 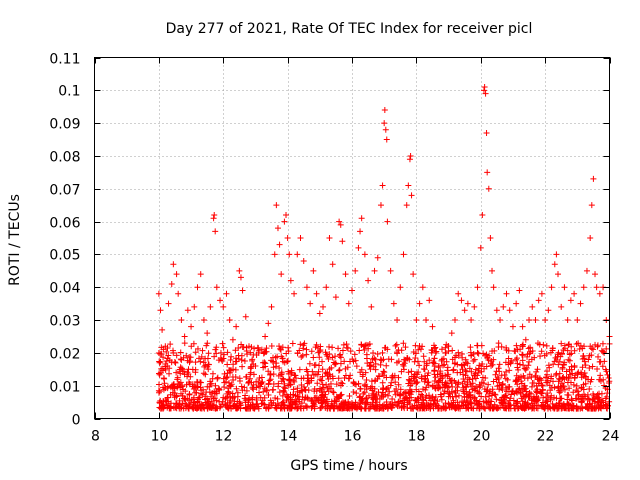 What do you see at coordinates (546, 437) in the screenshot?
I see `x-tick-label: 22` at bounding box center [546, 437].